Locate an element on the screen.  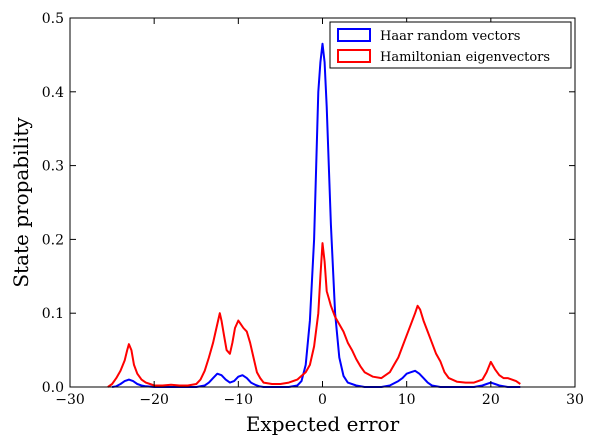
y-tick-label: 0.1 is located at coordinates (53, 314).